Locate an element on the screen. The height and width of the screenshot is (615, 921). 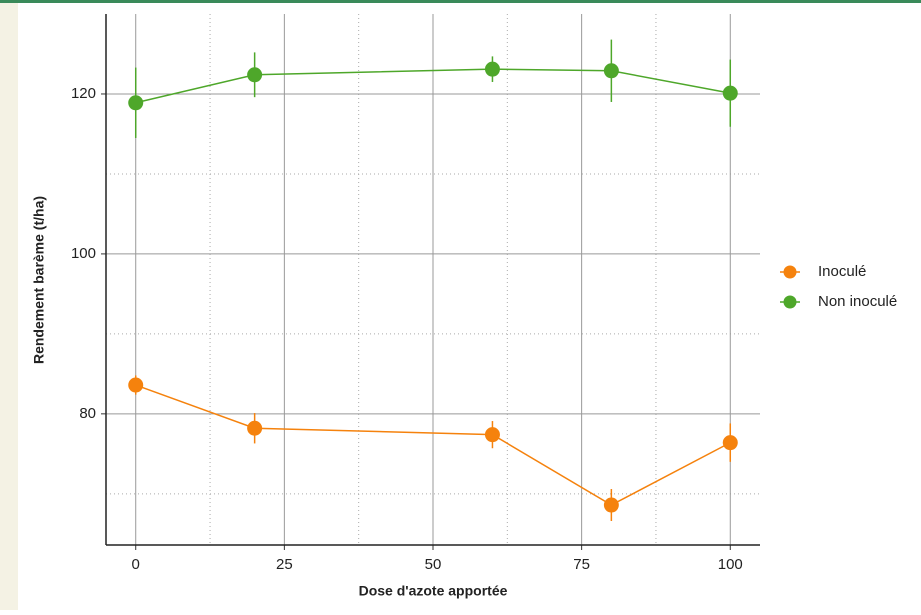
y-tick-label: 100 is located at coordinates (83, 253).